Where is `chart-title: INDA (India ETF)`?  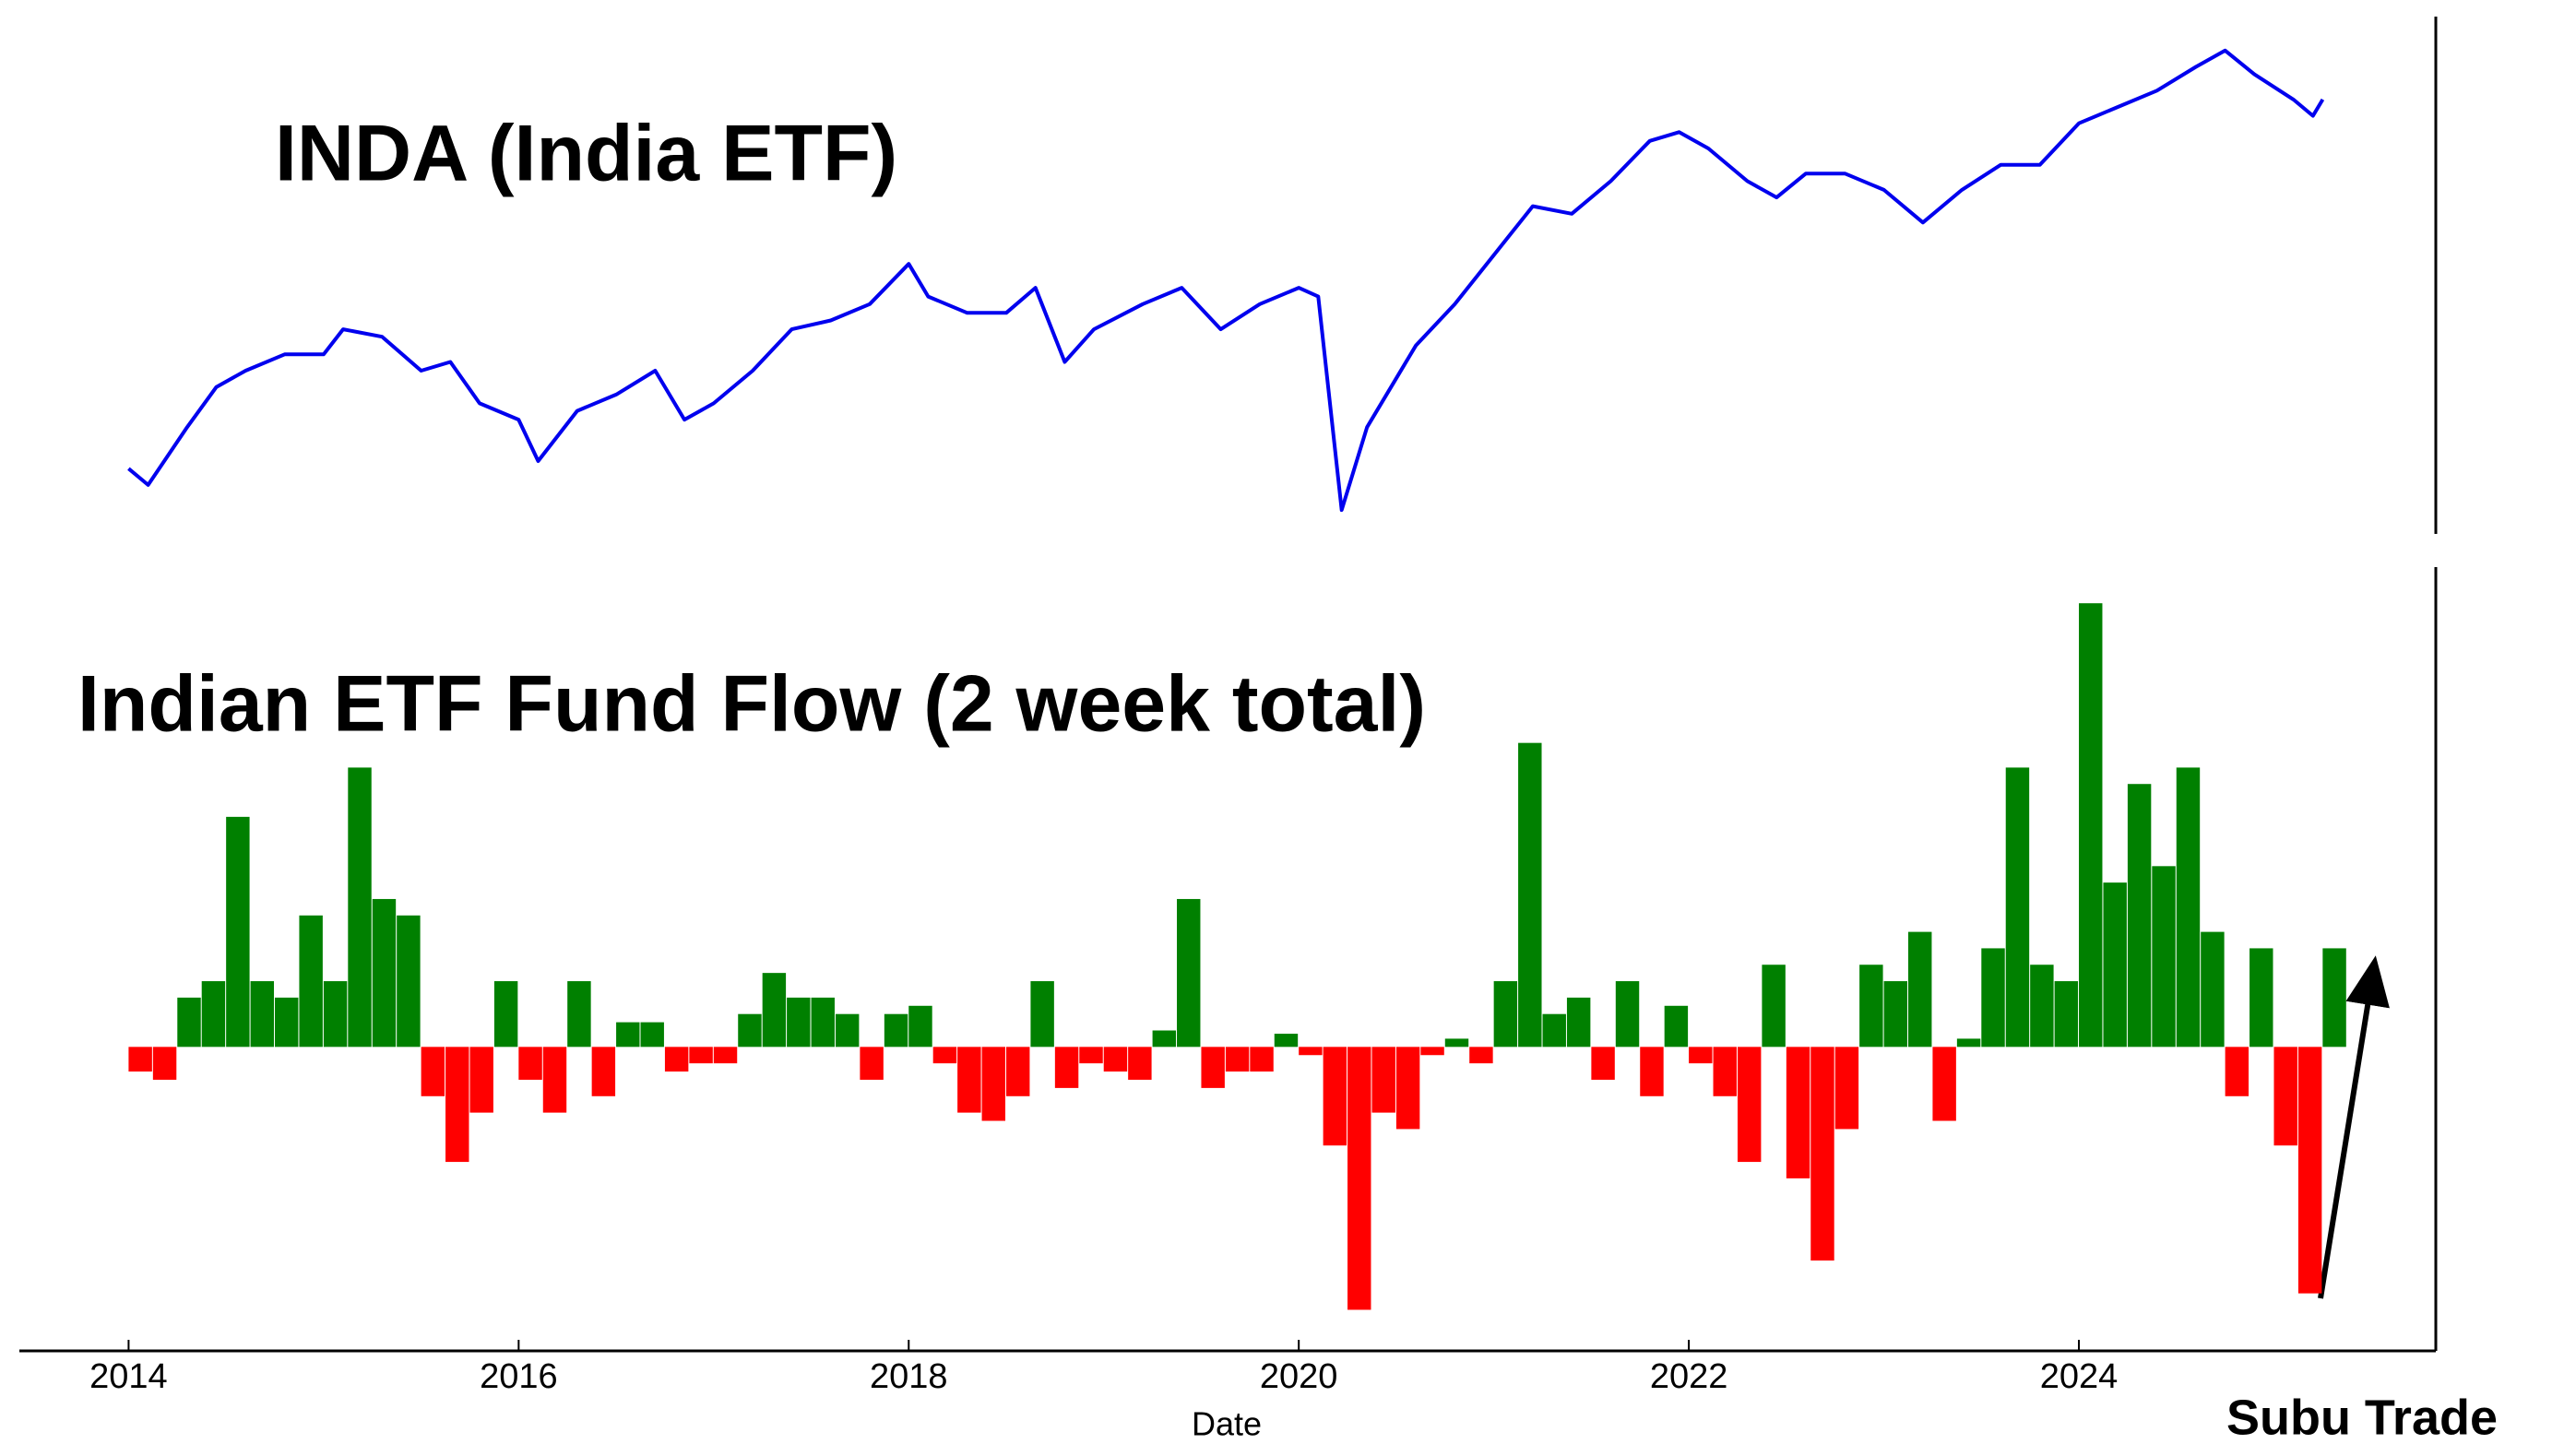
chart-title: INDA (India ETF) is located at coordinates (586, 154).